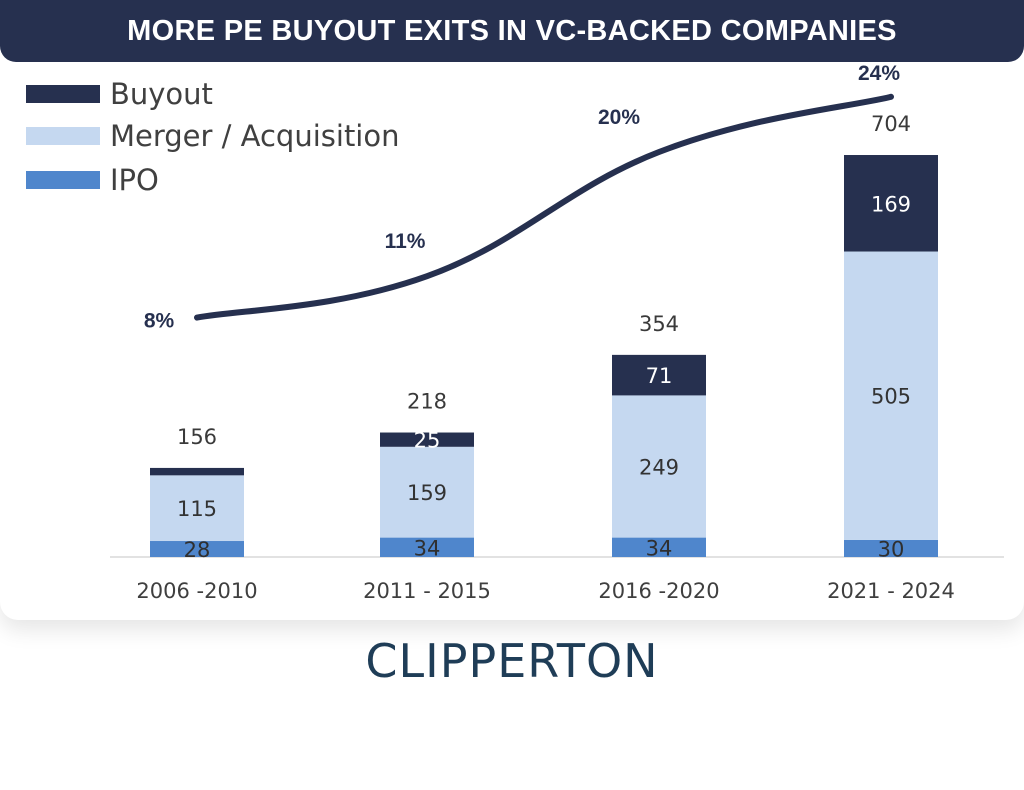 The height and width of the screenshot is (790, 1024). I want to click on legend-label-ipo: IPO, so click(134, 180).